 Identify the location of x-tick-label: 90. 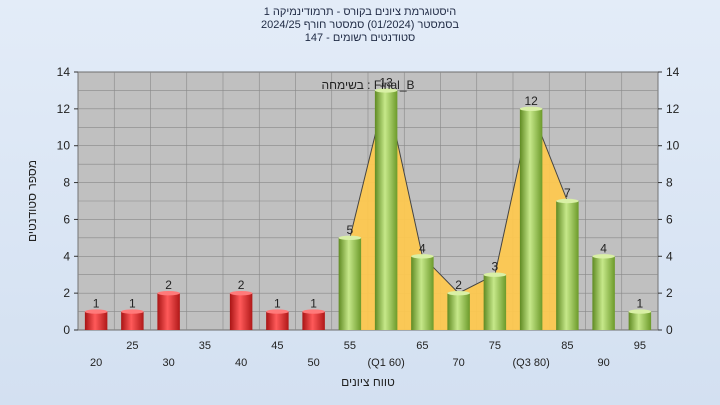
(604, 363).